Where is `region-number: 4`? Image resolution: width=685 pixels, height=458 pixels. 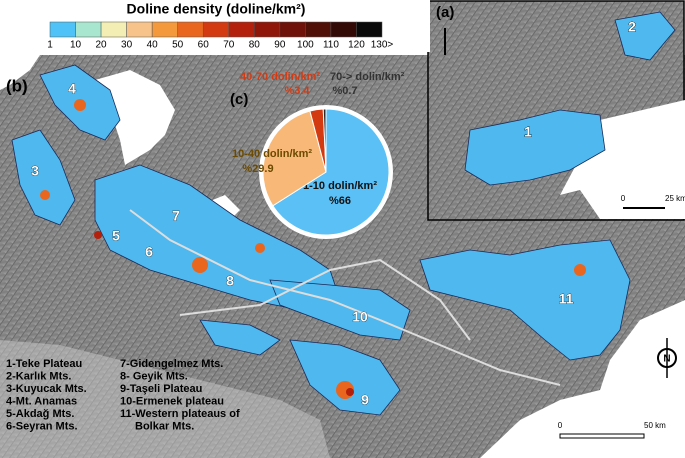 region-number: 4 is located at coordinates (72, 89).